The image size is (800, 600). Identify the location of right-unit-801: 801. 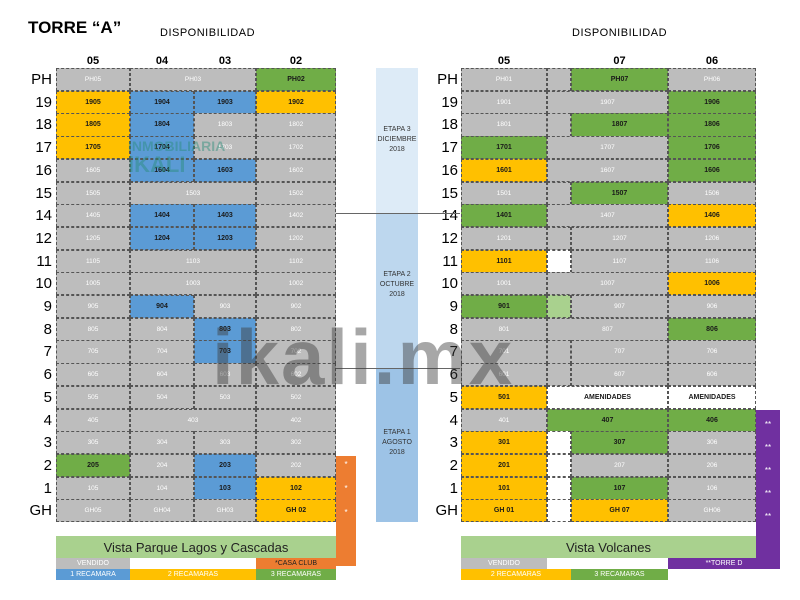
(504, 329).